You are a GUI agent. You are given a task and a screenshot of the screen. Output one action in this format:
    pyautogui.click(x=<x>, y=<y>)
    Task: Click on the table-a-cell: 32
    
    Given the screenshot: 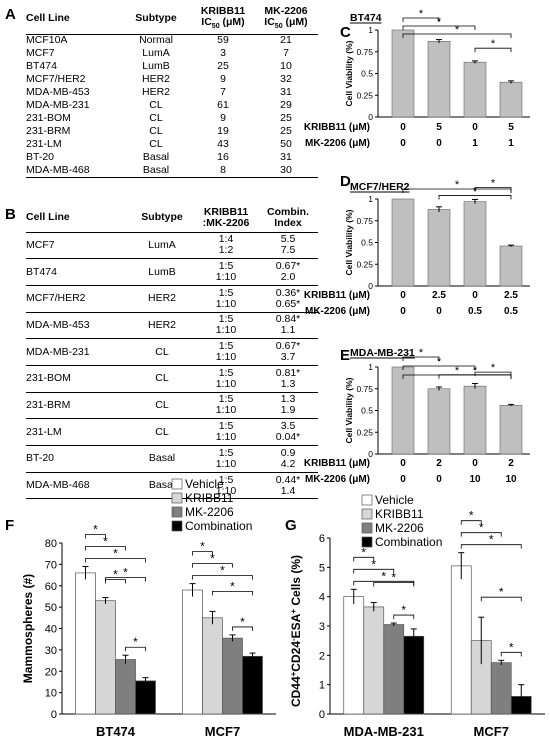 What is the action you would take?
    pyautogui.click(x=286, y=79)
    